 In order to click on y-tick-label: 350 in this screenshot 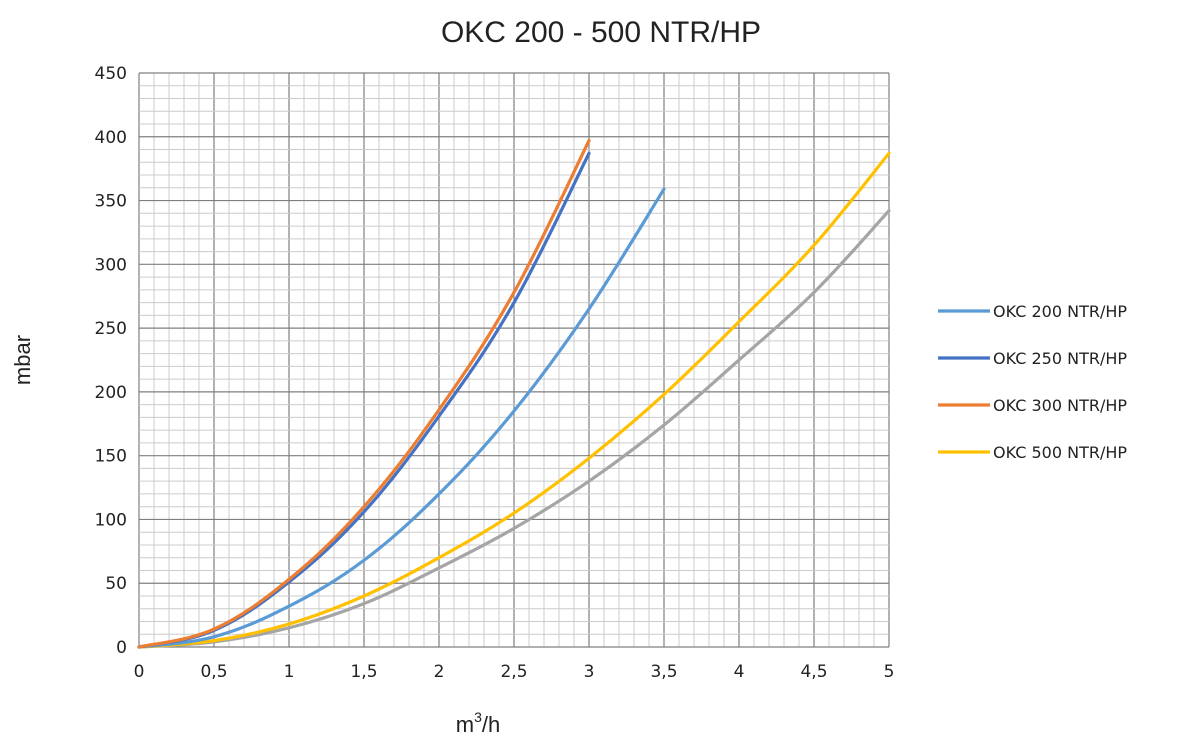, I will do `click(111, 202)`.